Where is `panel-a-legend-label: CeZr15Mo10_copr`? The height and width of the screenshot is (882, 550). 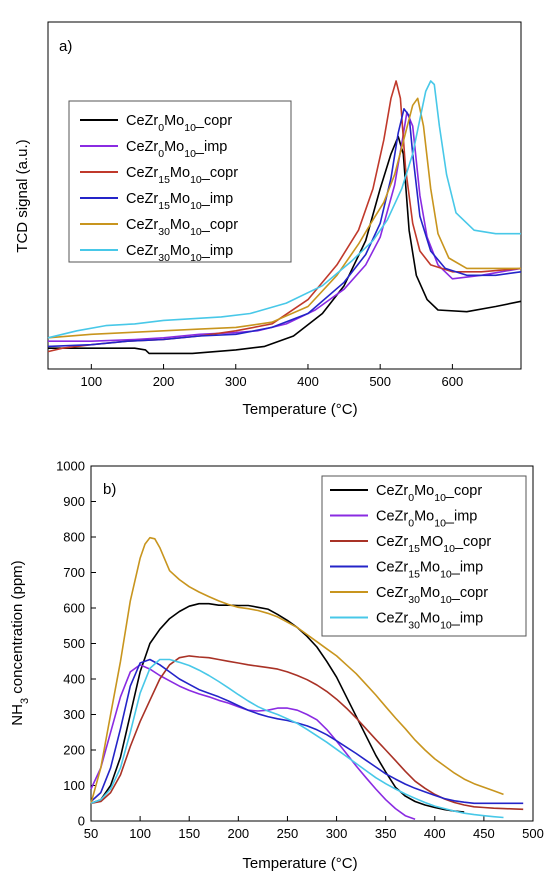 panel-a-legend-label: CeZr15Mo10_copr is located at coordinates (182, 175).